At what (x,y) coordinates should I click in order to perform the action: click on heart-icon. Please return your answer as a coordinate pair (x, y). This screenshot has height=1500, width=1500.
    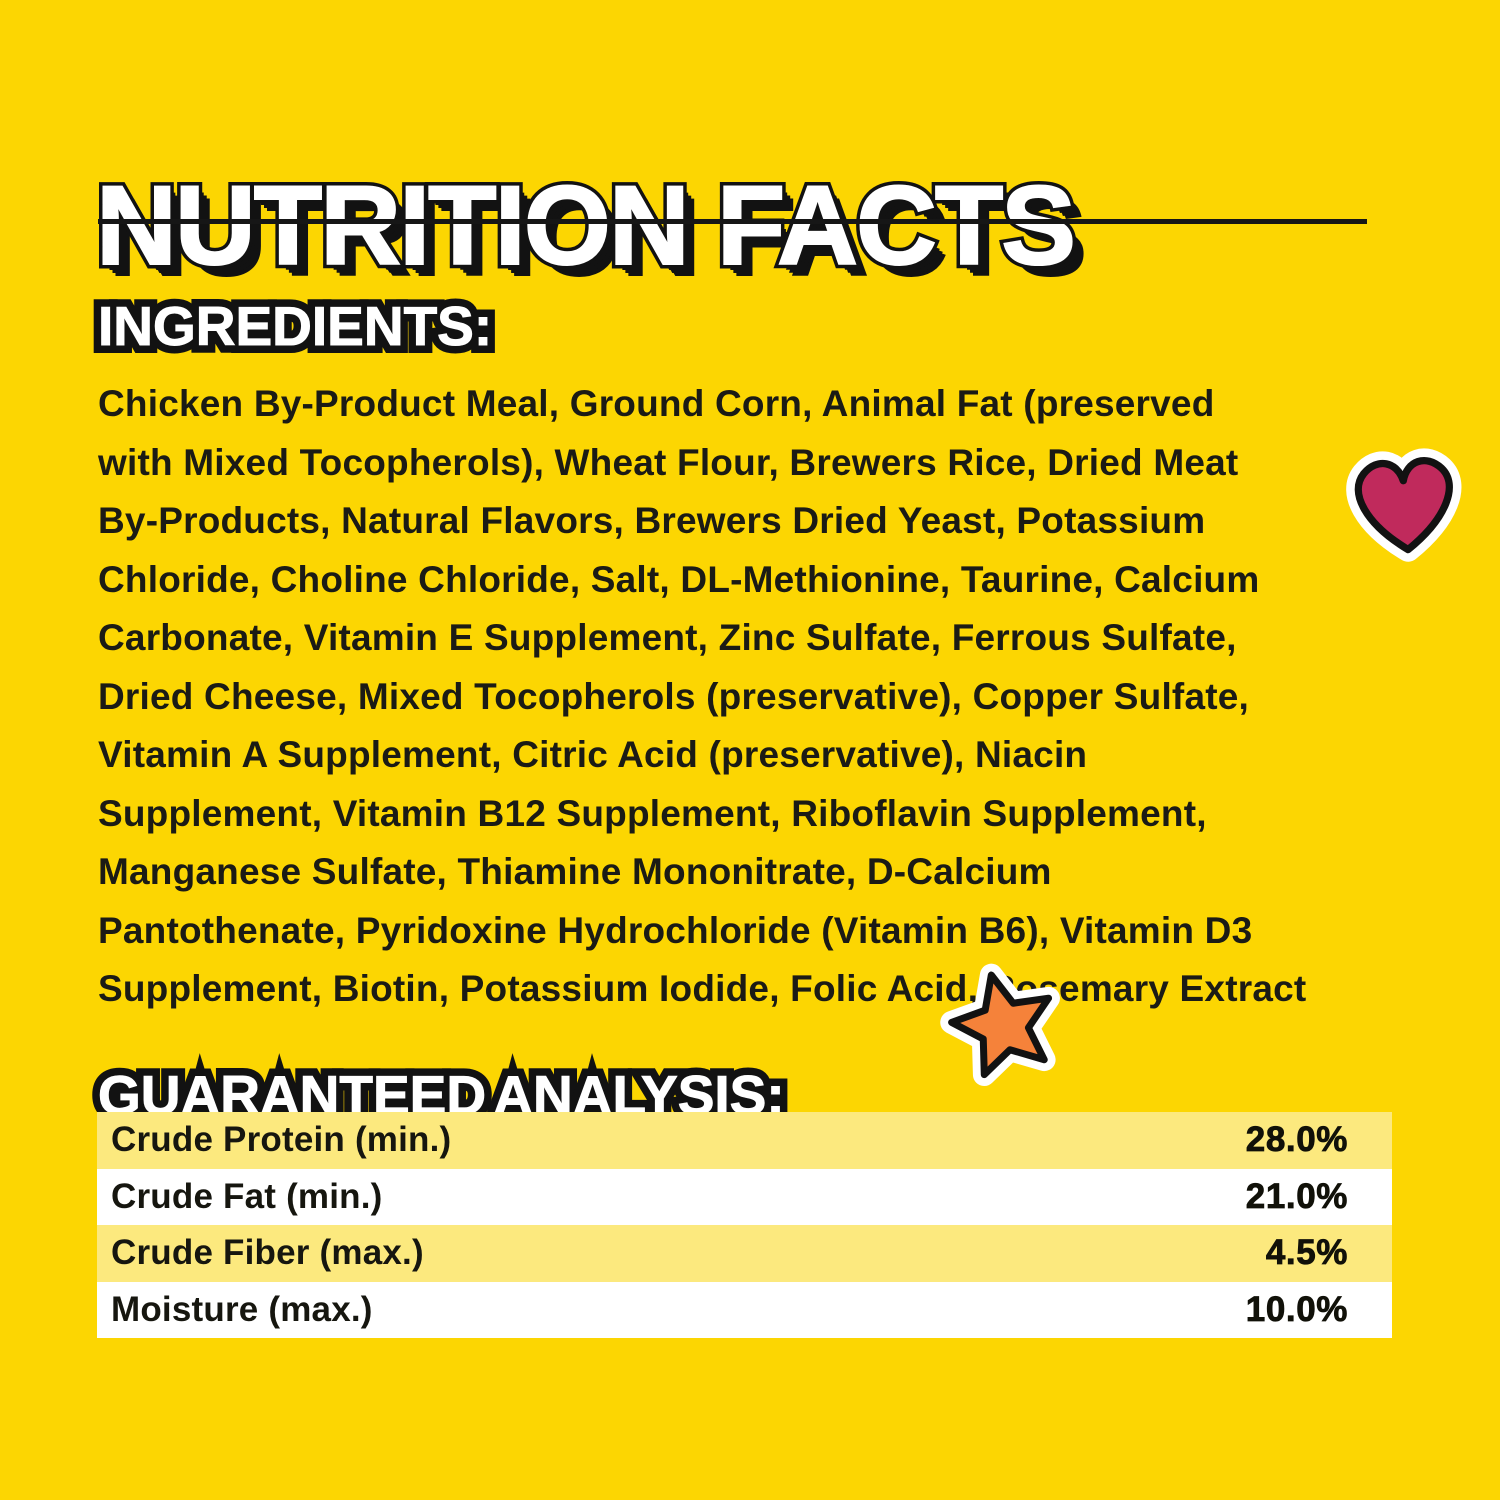
    Looking at the image, I should click on (1405, 505).